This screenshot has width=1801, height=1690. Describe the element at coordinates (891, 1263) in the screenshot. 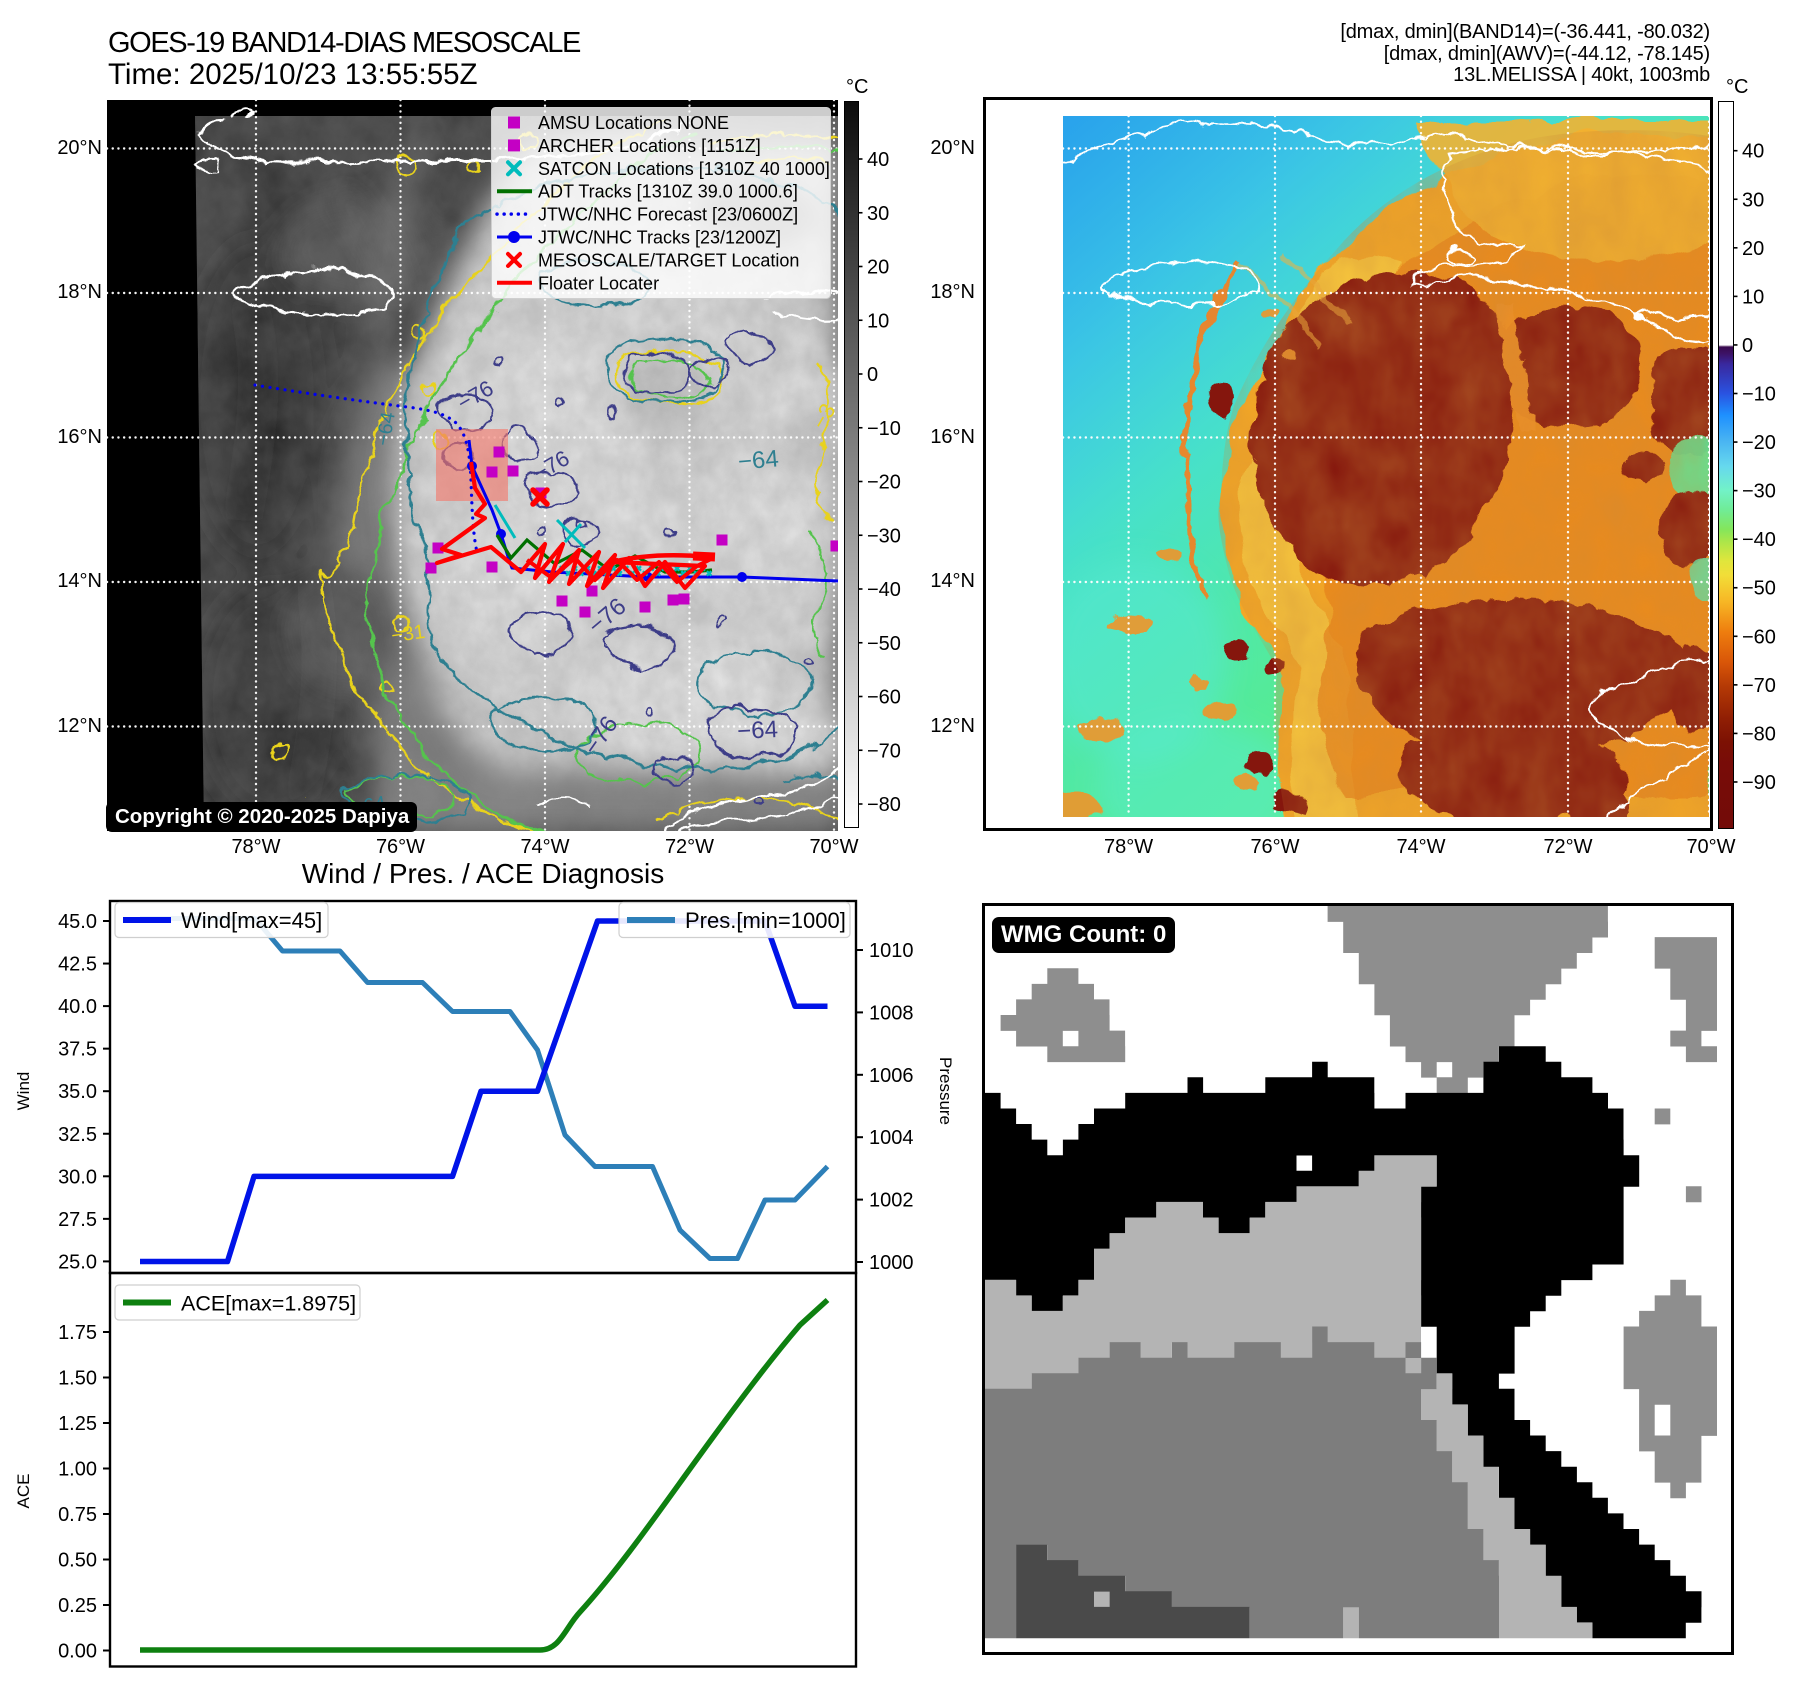

I see `svg-text: 1000` at that location.